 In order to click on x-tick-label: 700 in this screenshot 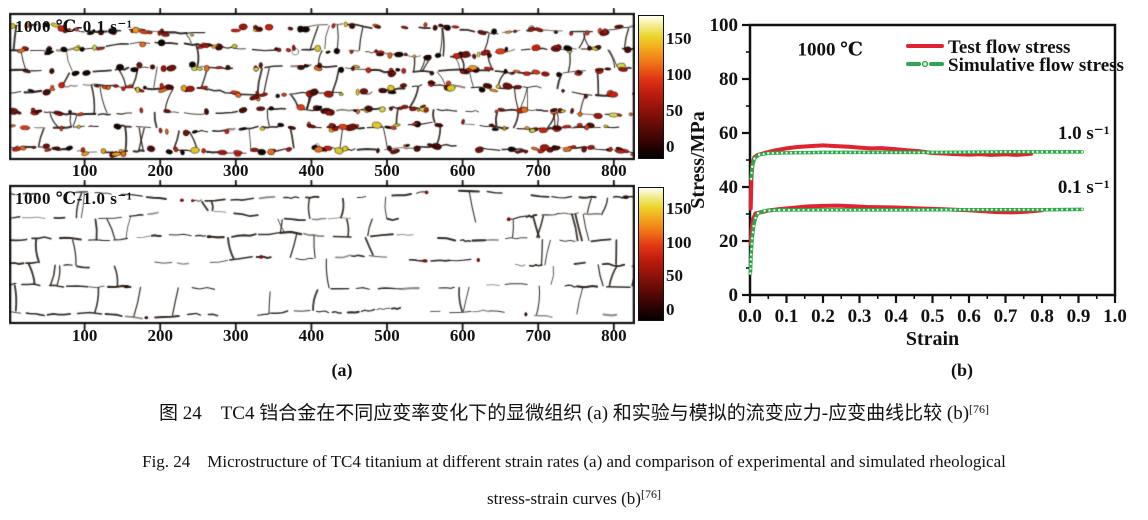, I will do `click(538, 170)`.